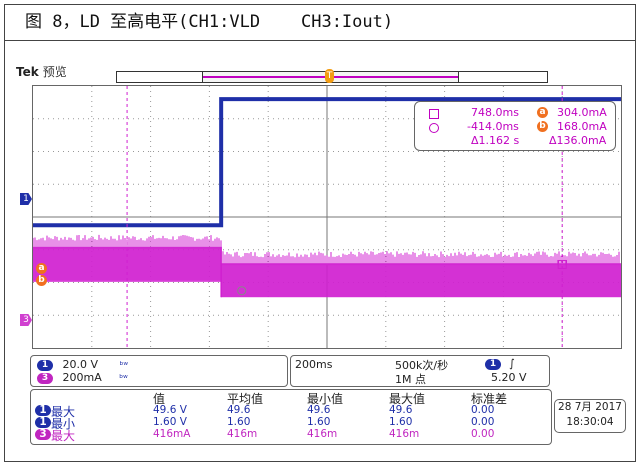 Image resolution: width=640 pixels, height=465 pixels. I want to click on brand-logo: Tek 预览, so click(41, 71).